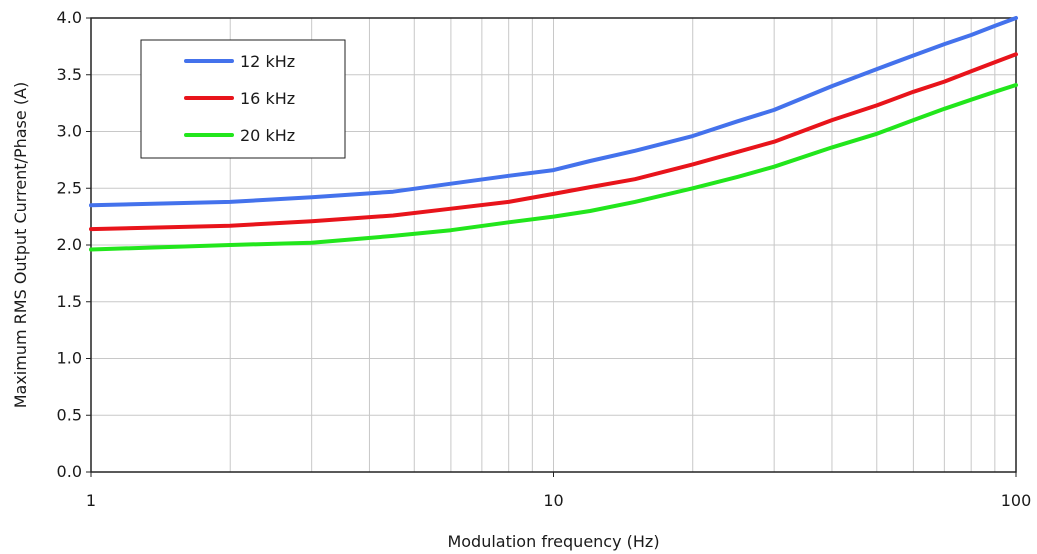  I want to click on y-tick-label: 2.5, so click(69, 187).